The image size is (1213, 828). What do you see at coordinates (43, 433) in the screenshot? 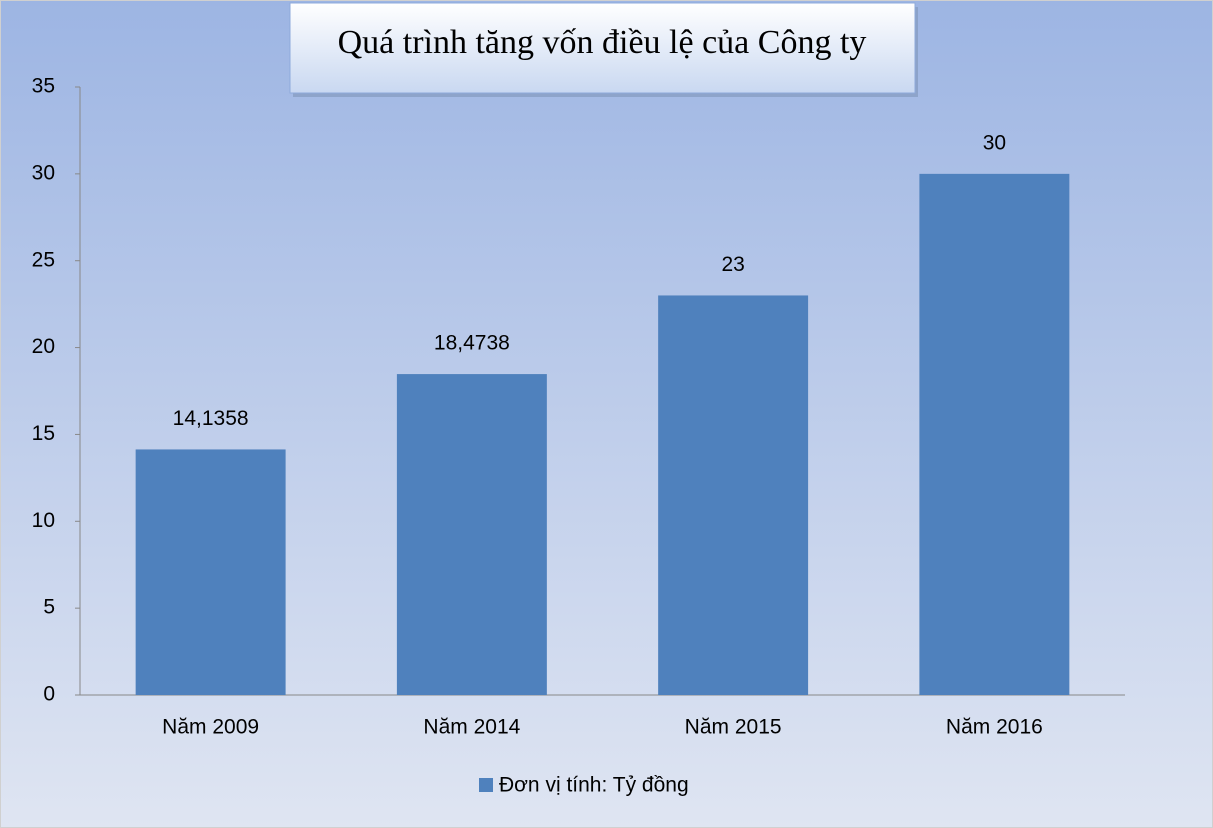
I see `y-tick-label: 15` at bounding box center [43, 433].